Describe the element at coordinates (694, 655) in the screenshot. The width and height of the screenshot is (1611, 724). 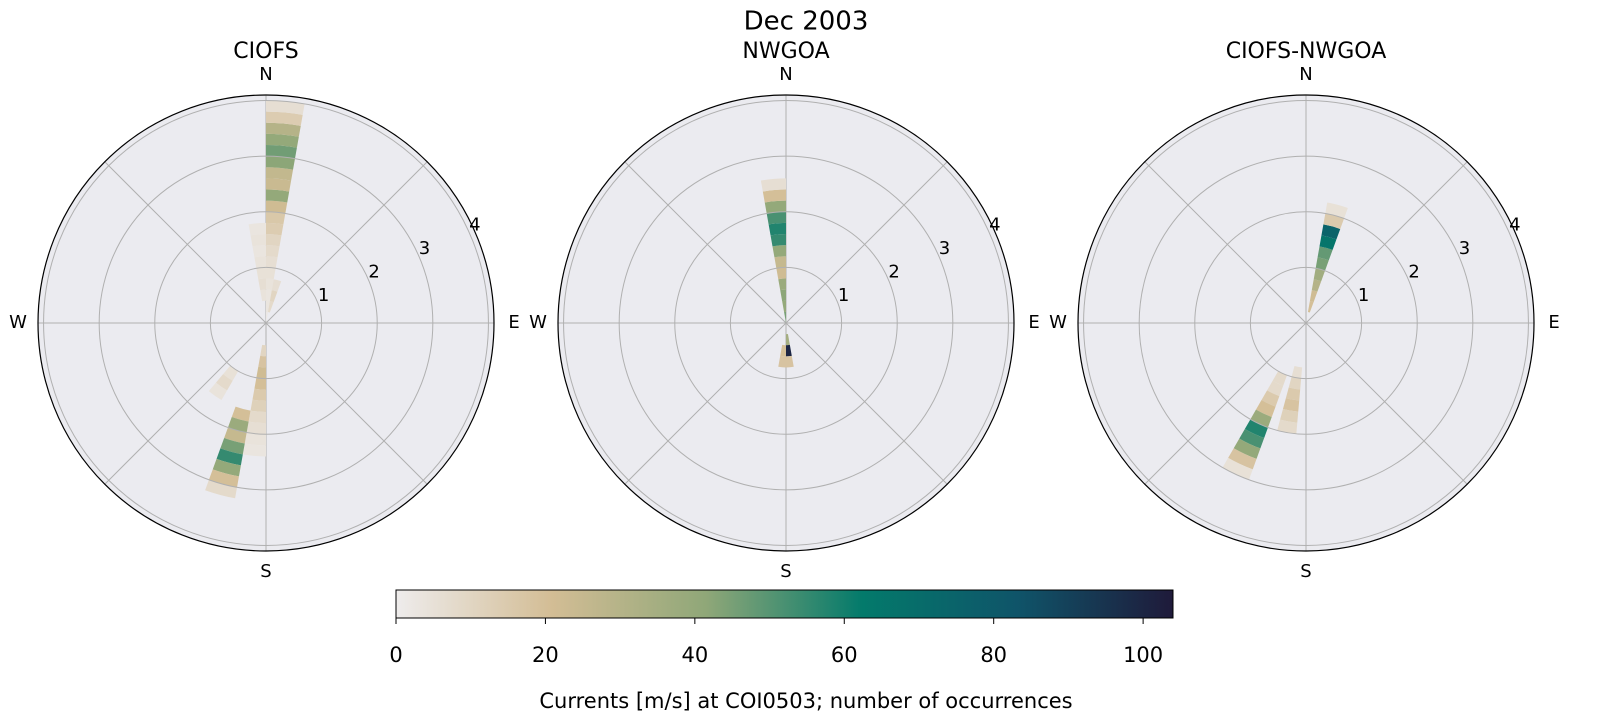
I see `colorbar-tick-label: 40` at that location.